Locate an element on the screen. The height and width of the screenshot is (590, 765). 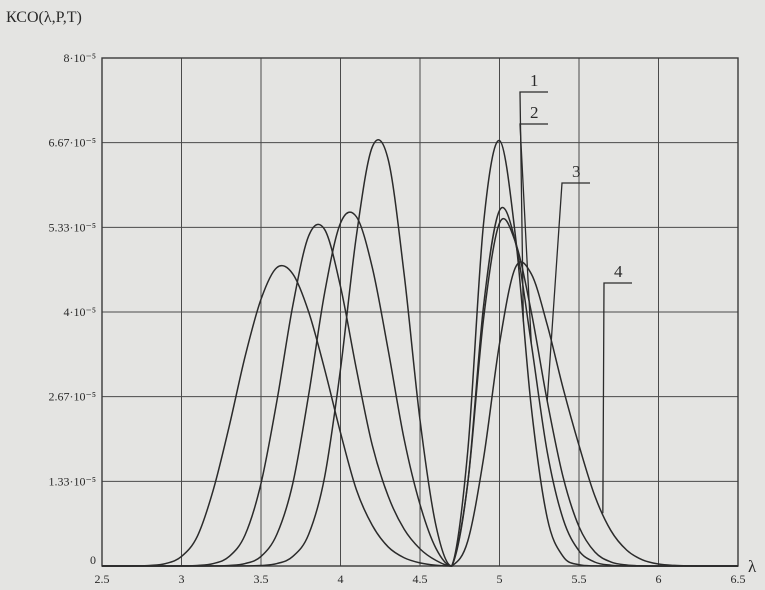
y-tick-label: 0 is located at coordinates (93, 560).